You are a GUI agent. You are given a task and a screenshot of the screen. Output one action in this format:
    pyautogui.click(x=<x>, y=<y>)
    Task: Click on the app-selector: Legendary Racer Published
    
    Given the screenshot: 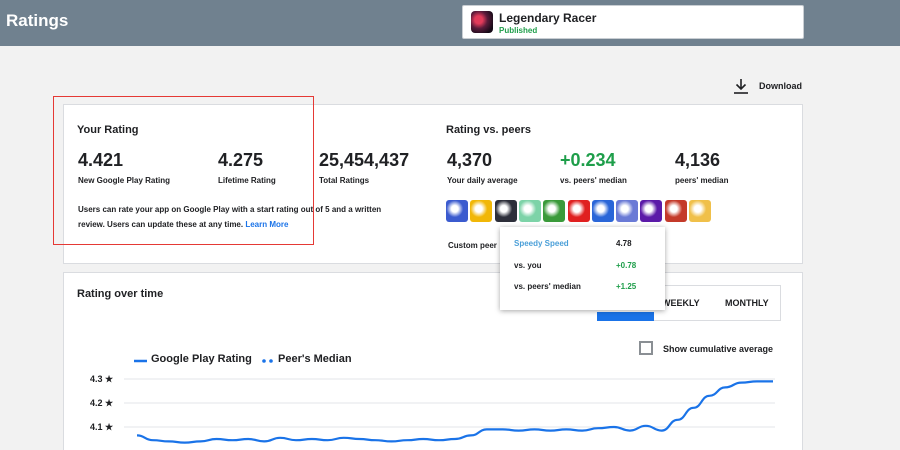 What is the action you would take?
    pyautogui.click(x=633, y=22)
    